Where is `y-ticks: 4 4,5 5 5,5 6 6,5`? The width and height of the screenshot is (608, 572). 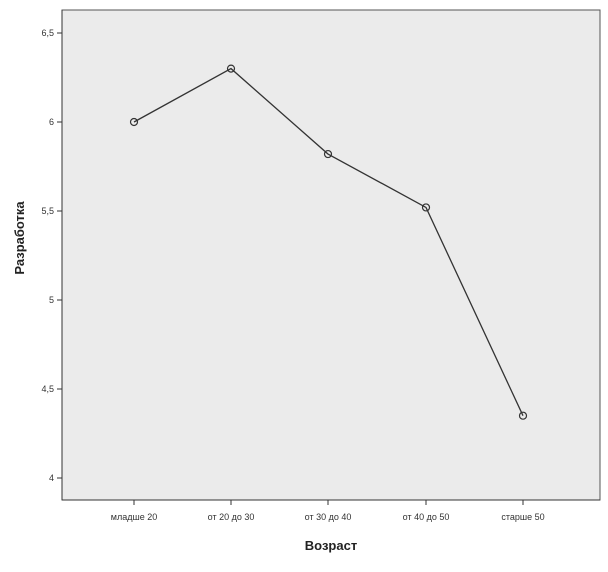 y-ticks: 4 4,5 5 5,5 6 6,5 is located at coordinates (51, 255).